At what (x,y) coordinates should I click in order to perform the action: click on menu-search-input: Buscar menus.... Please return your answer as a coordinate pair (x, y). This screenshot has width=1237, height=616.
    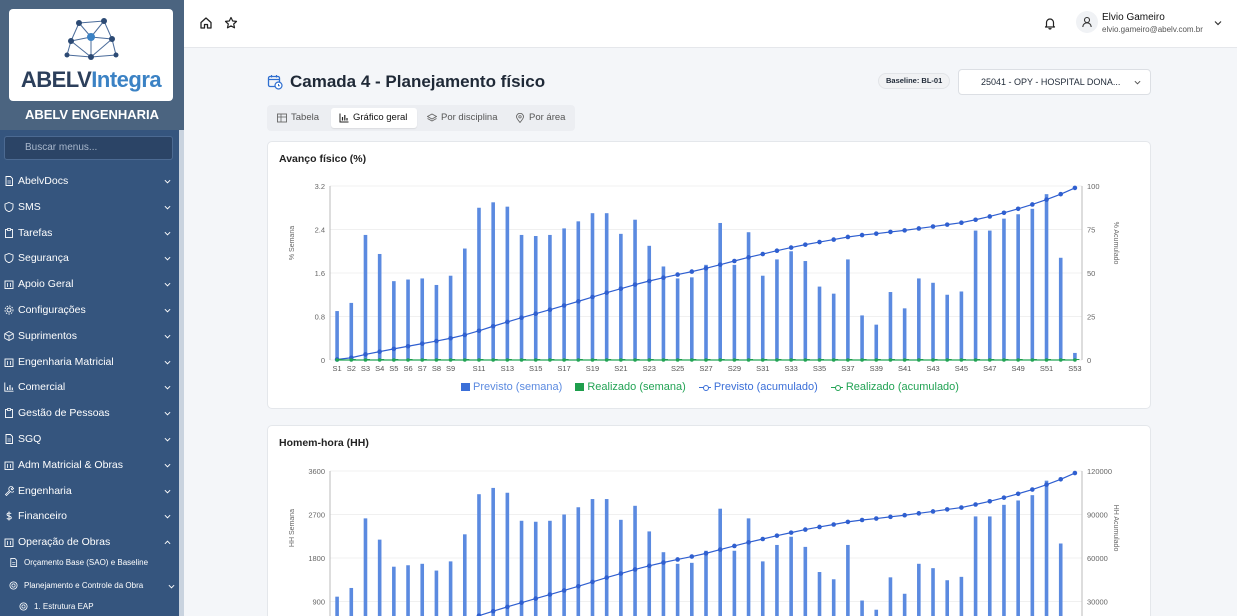
    Looking at the image, I should click on (88, 148).